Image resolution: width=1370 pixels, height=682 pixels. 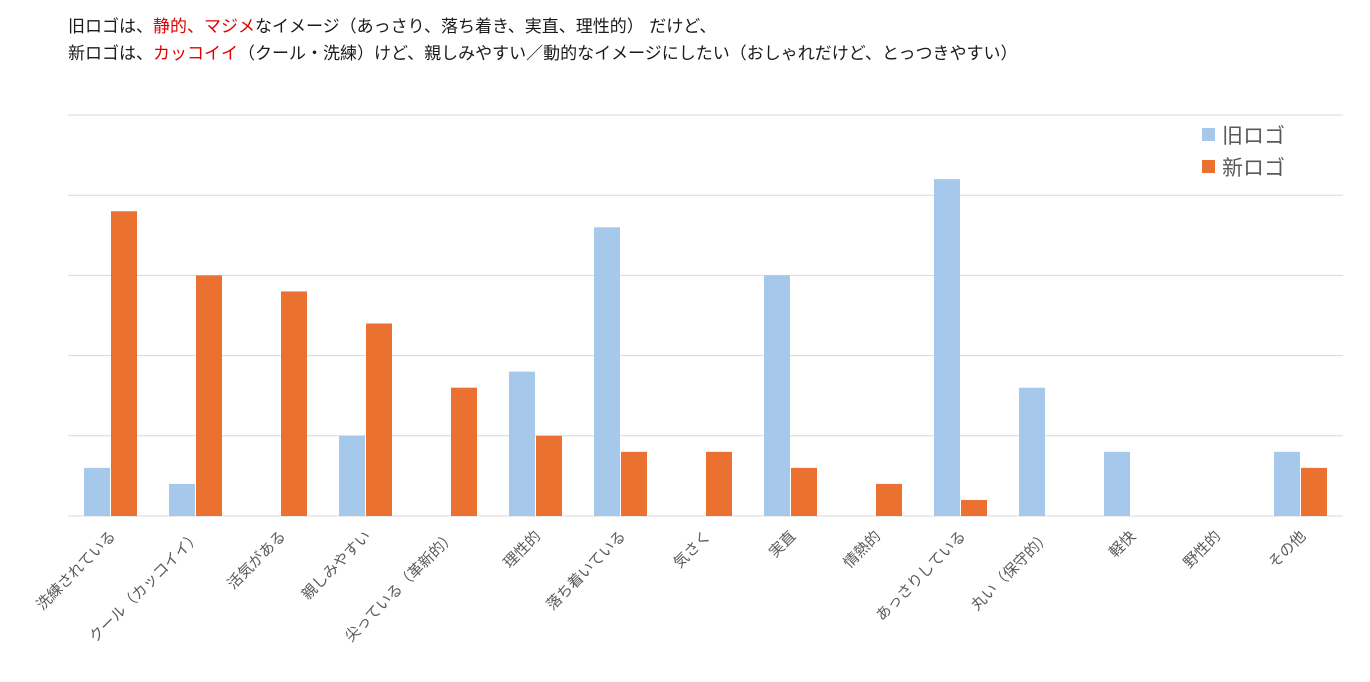 I want to click on legend-label: 新ロゴ, so click(x=1253, y=168).